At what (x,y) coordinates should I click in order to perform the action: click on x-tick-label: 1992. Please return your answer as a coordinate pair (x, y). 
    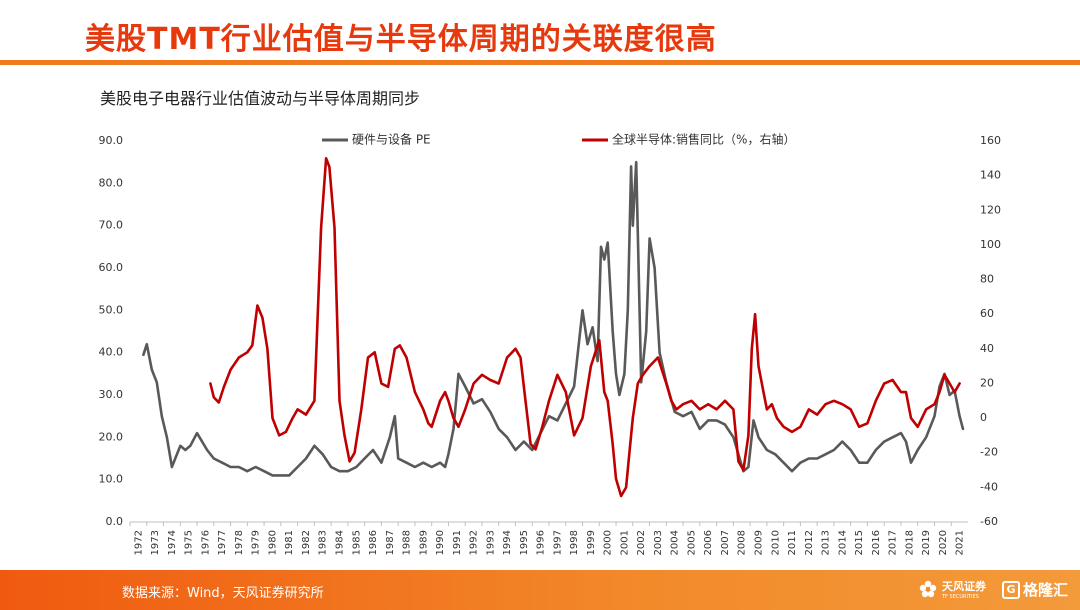
    Looking at the image, I should click on (474, 542).